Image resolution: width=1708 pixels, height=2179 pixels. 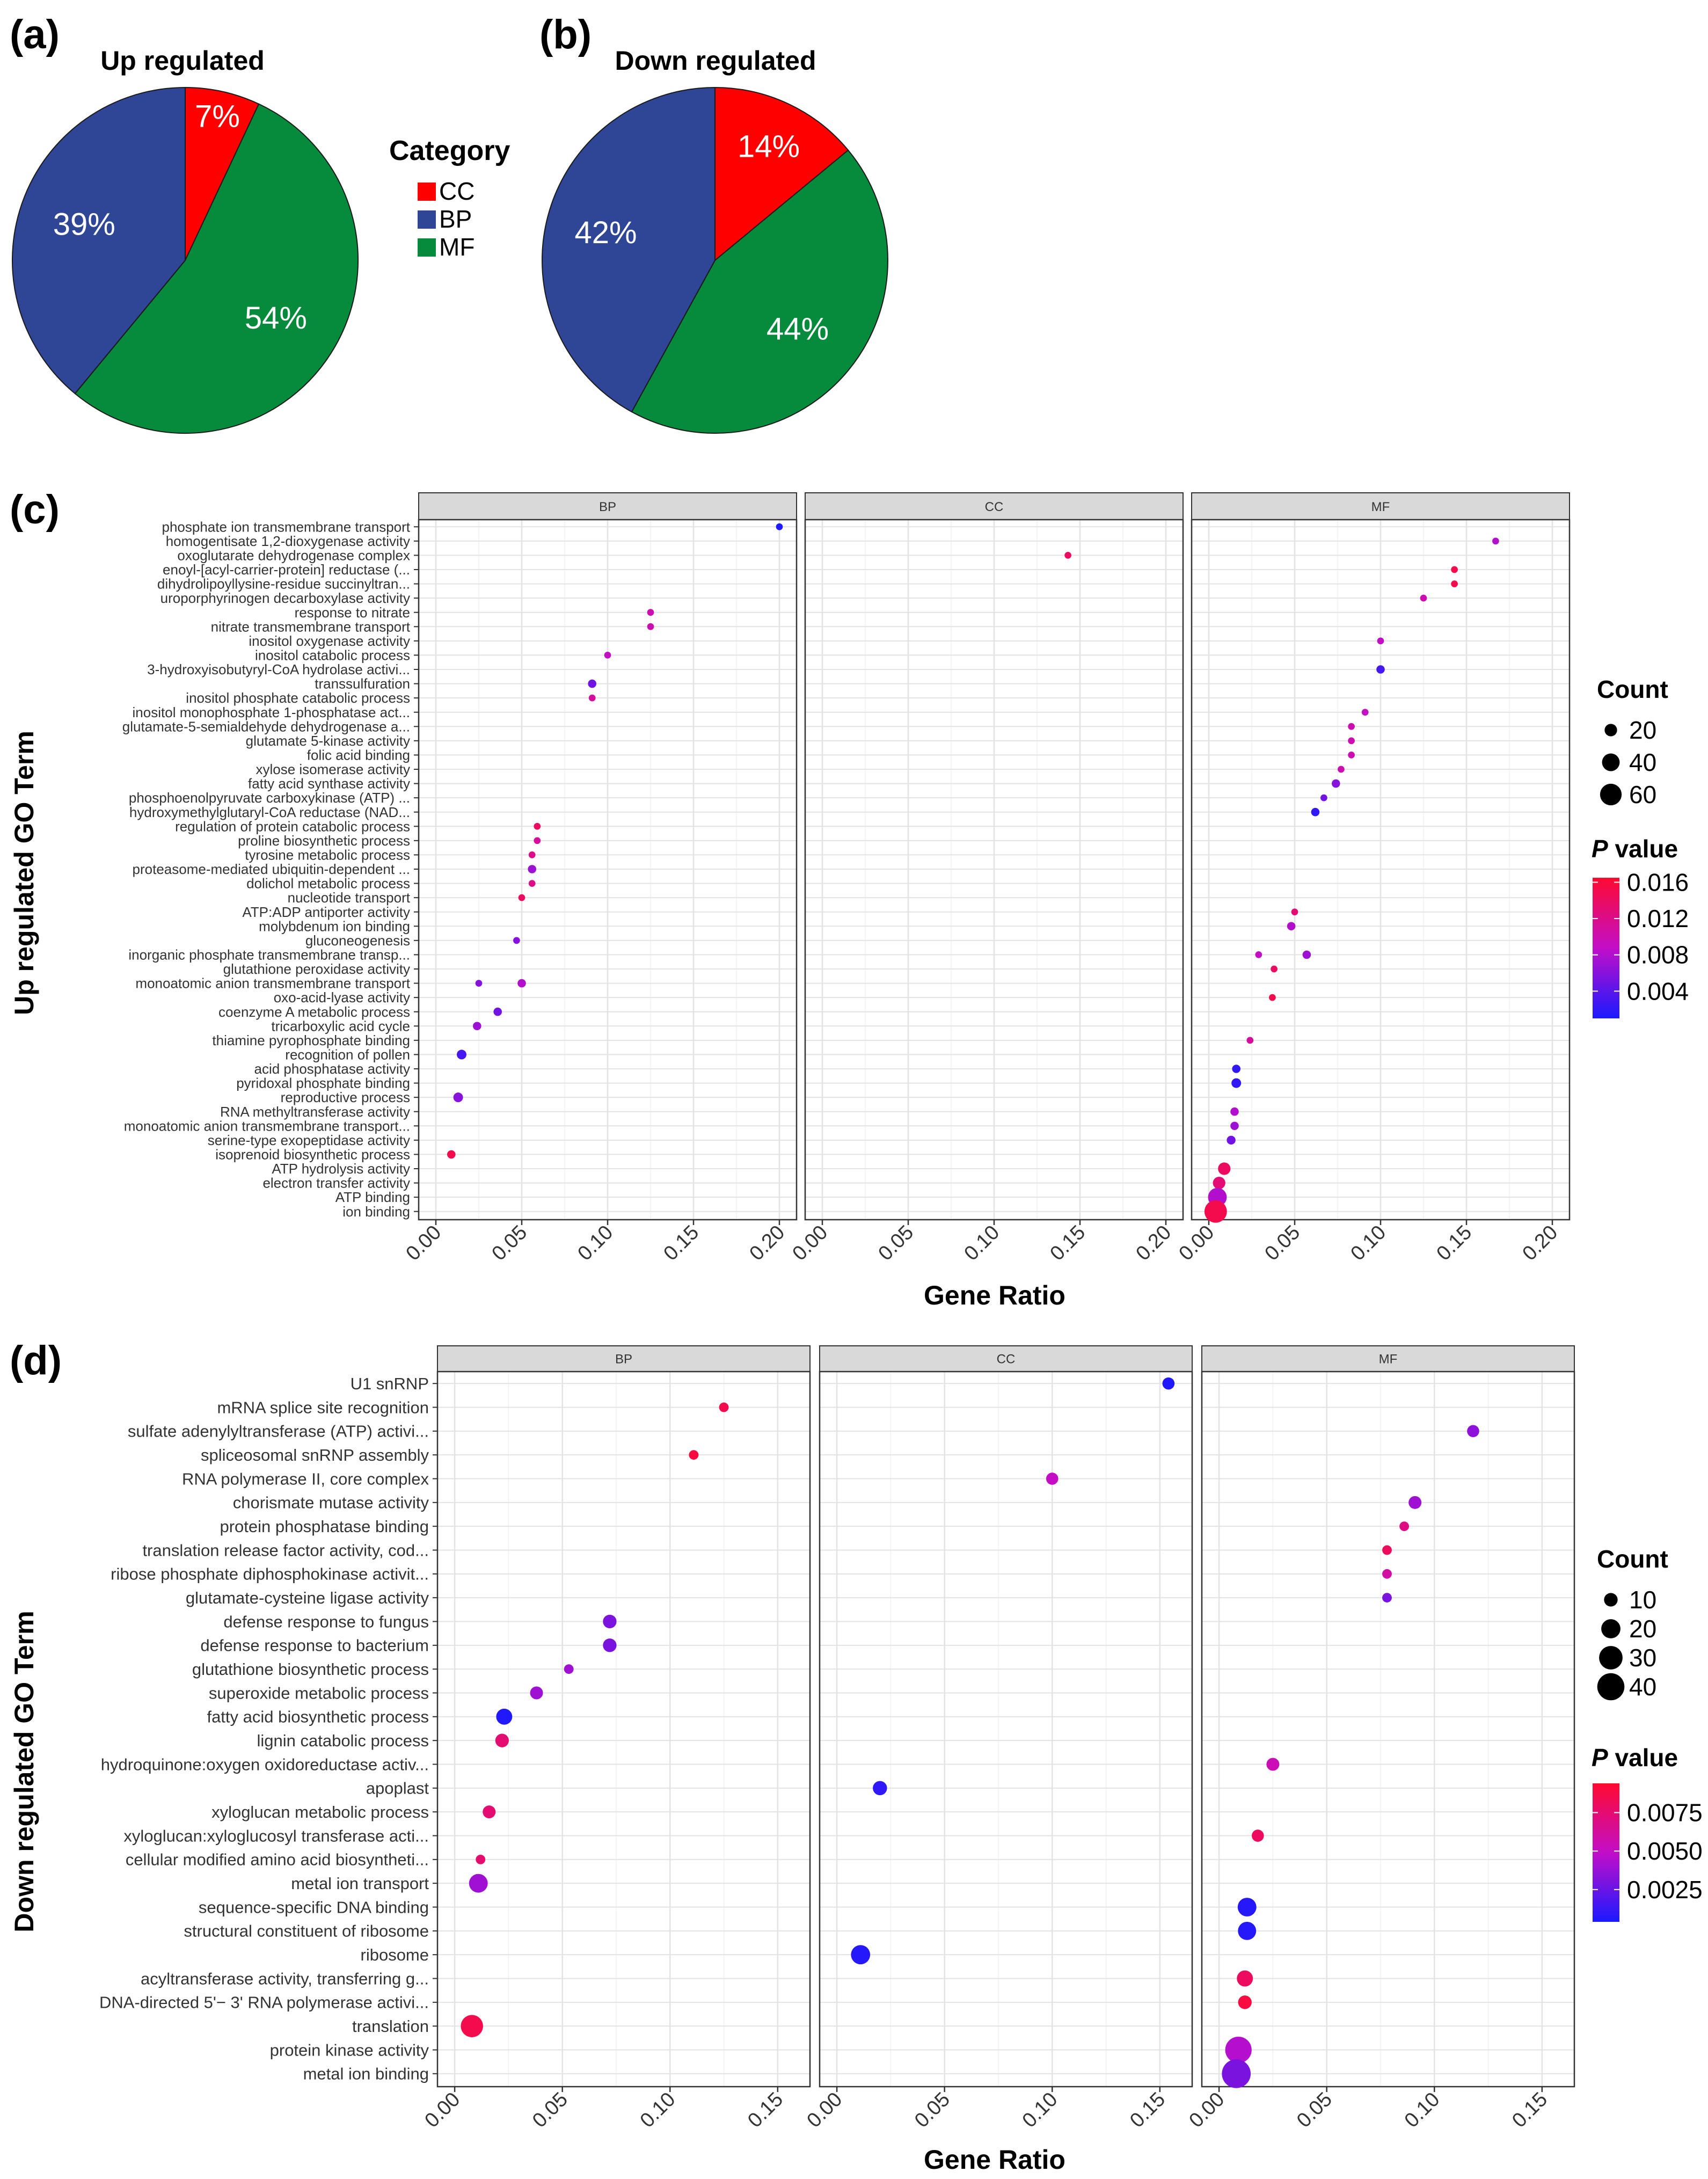 What do you see at coordinates (362, 684) in the screenshot?
I see `go-term-label: transsulfuration` at bounding box center [362, 684].